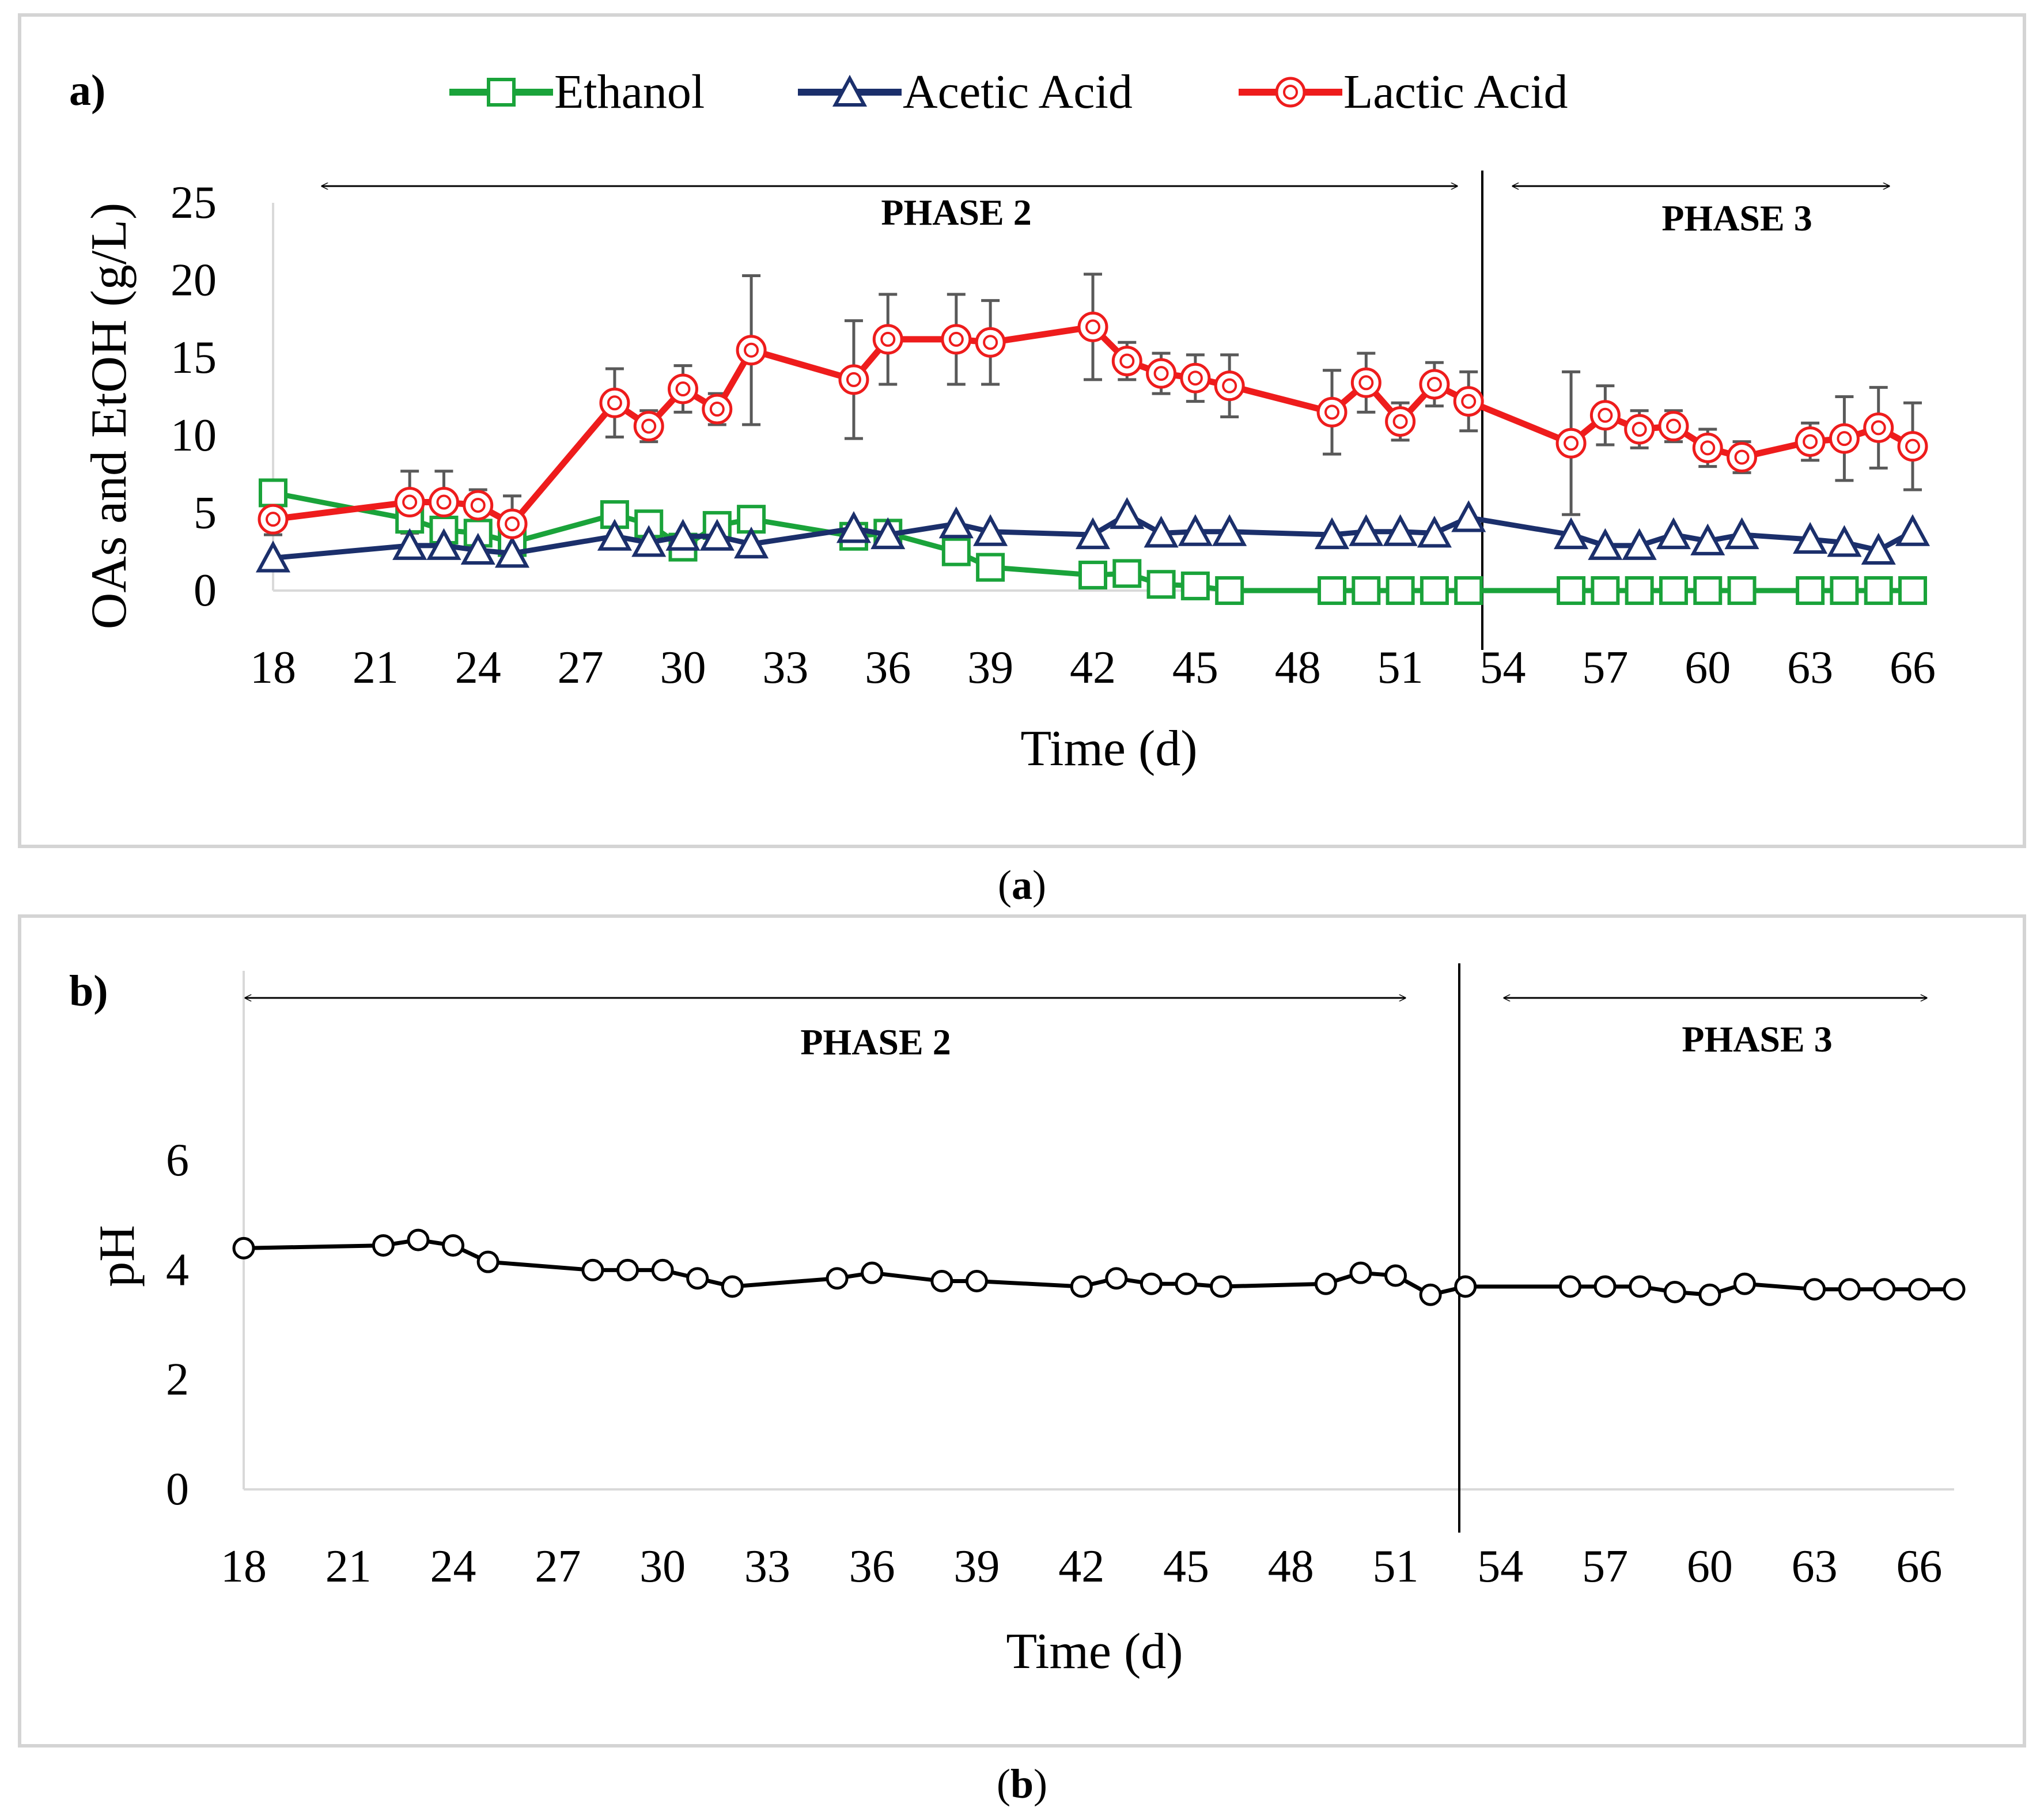  What do you see at coordinates (1810, 667) in the screenshot?
I see `x-tick-label: 63` at bounding box center [1810, 667].